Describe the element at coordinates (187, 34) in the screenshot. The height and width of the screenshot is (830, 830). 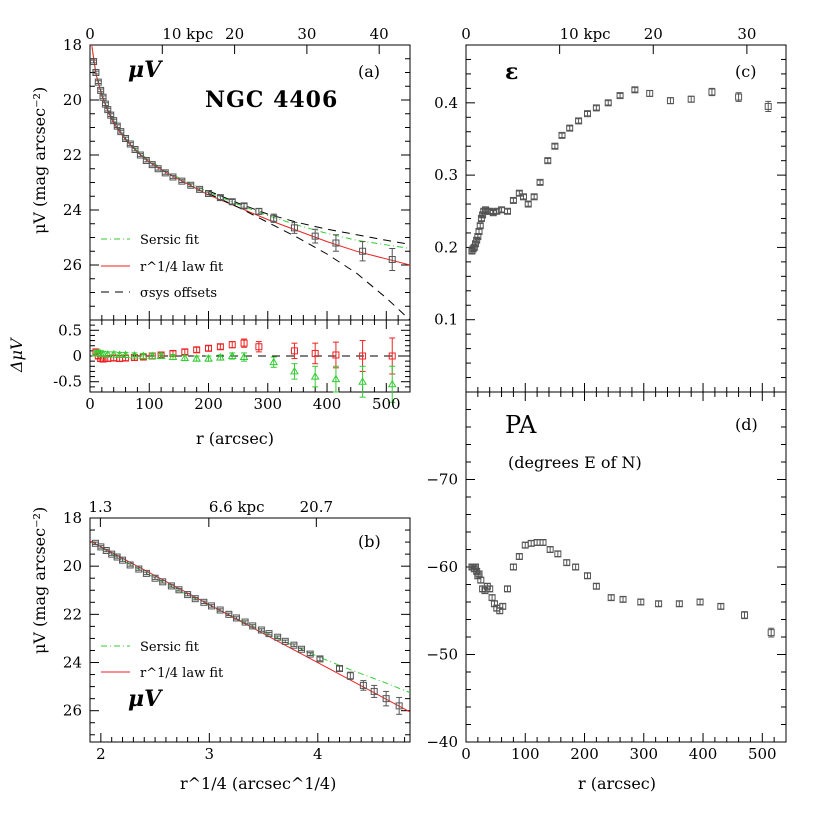
I see `top-kpc-label: 10 kpc` at that location.